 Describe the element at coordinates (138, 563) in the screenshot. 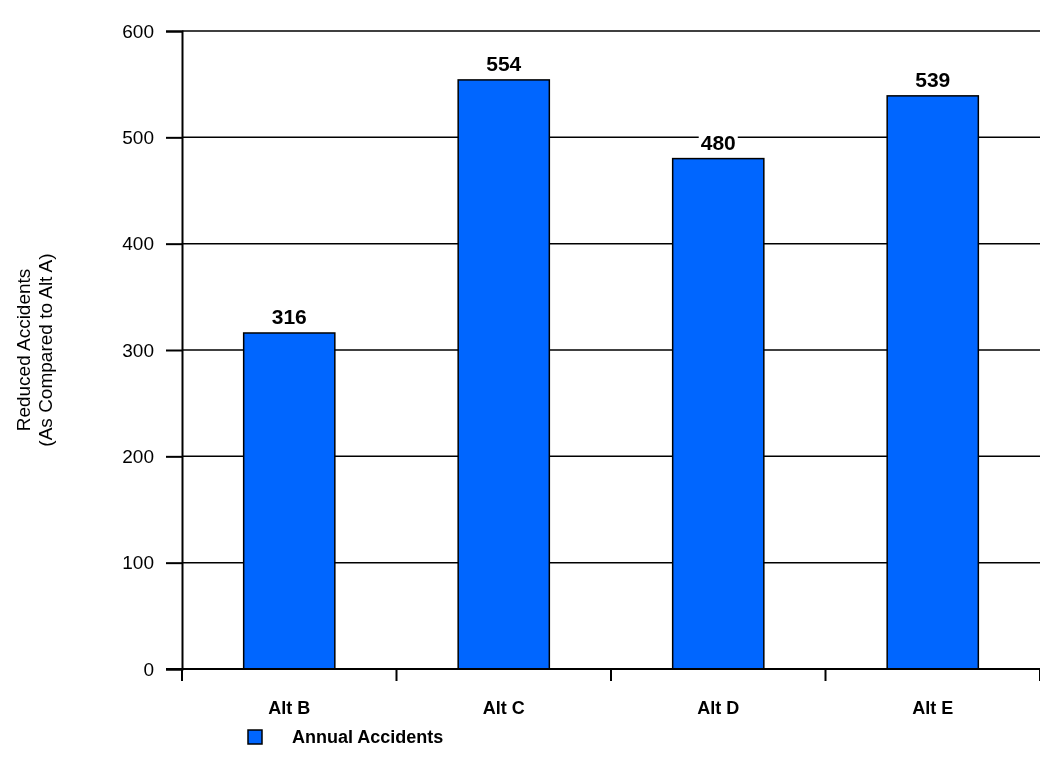

I see `y-tick-label: 100` at that location.